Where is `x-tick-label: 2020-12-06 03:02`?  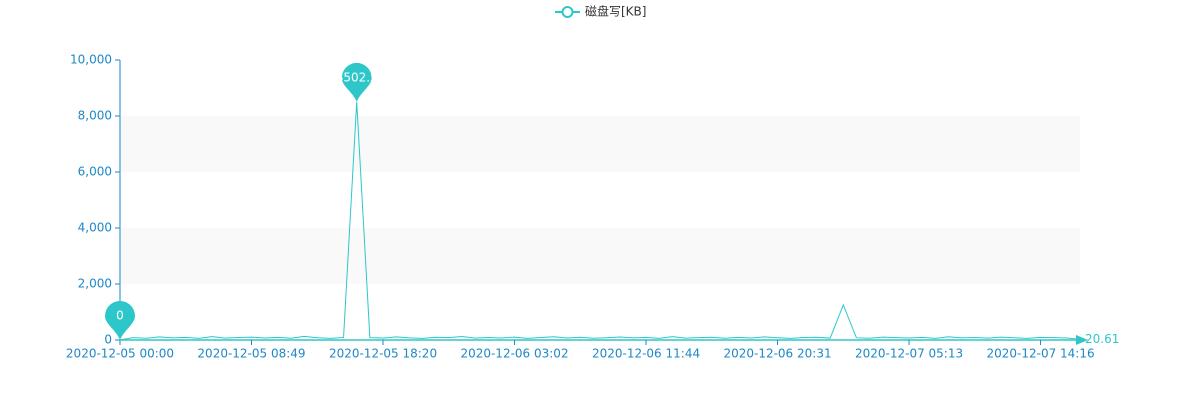 x-tick-label: 2020-12-06 03:02 is located at coordinates (514, 354).